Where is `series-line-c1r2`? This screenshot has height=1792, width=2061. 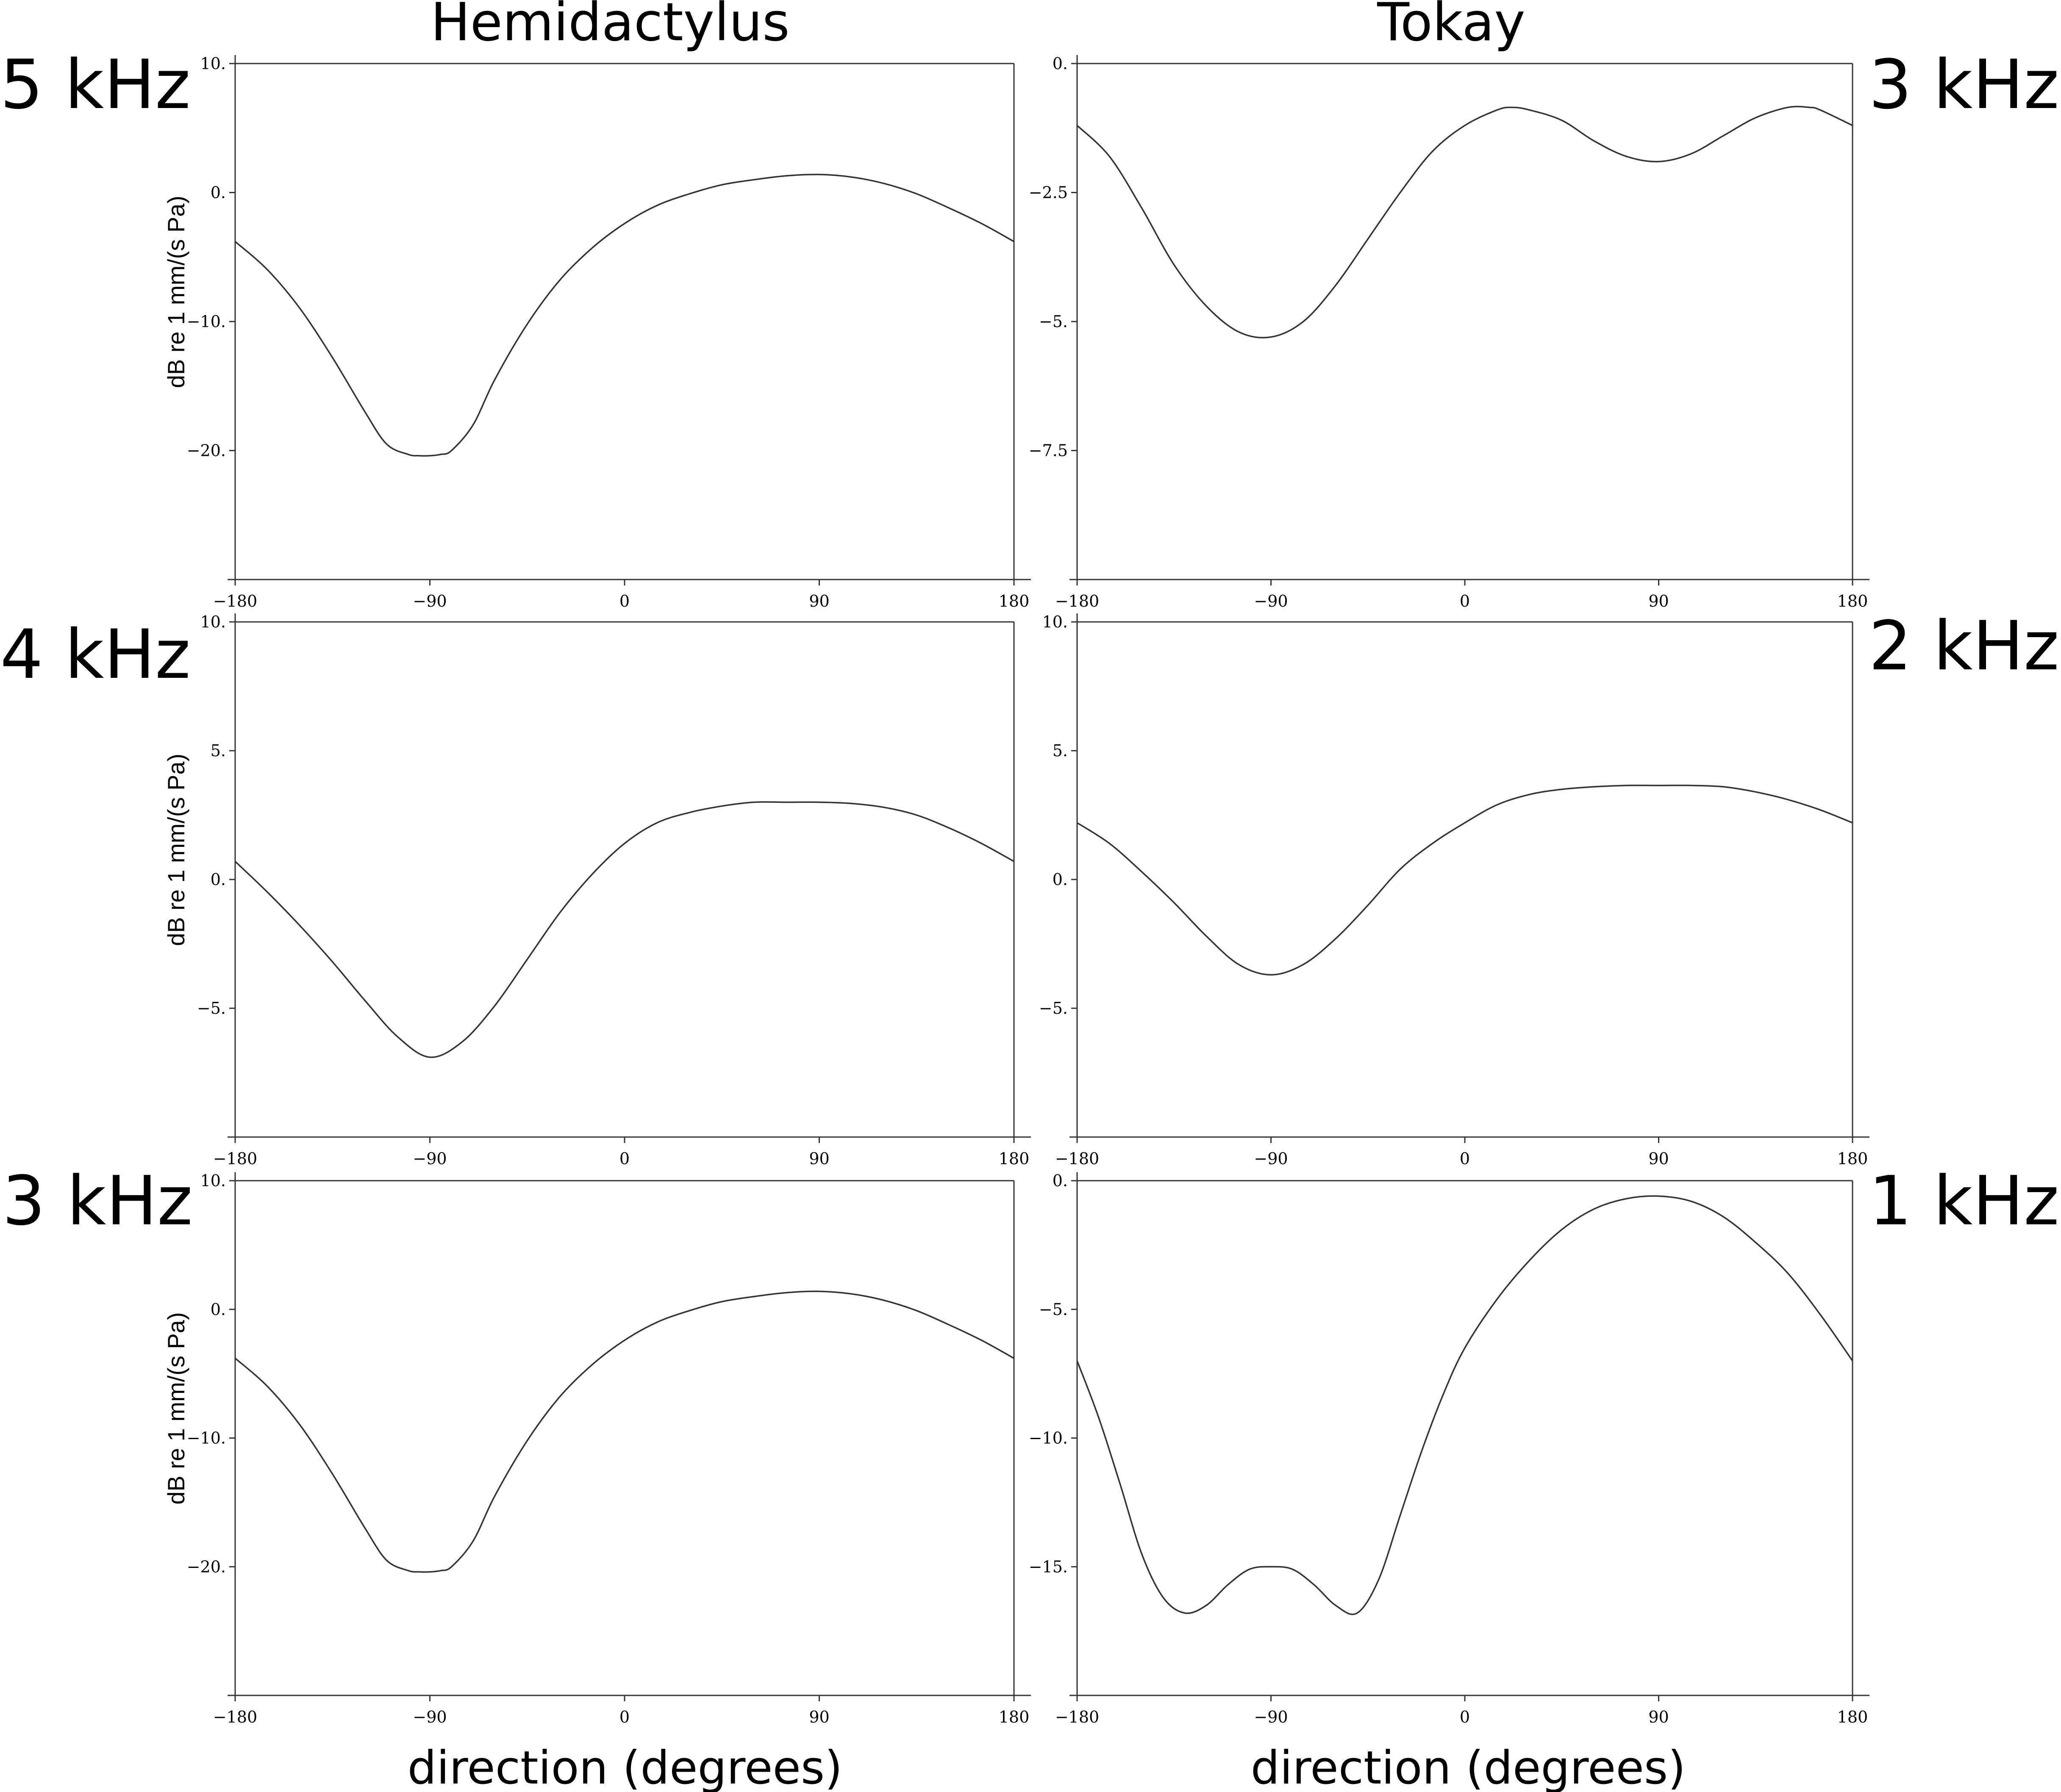 series-line-c1r2 is located at coordinates (1464, 1405).